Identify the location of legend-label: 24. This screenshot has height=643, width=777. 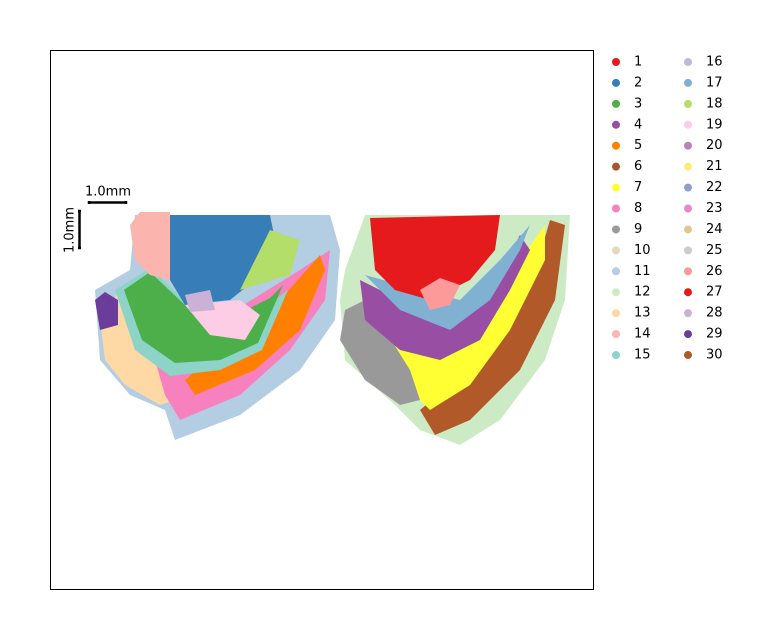
(714, 229).